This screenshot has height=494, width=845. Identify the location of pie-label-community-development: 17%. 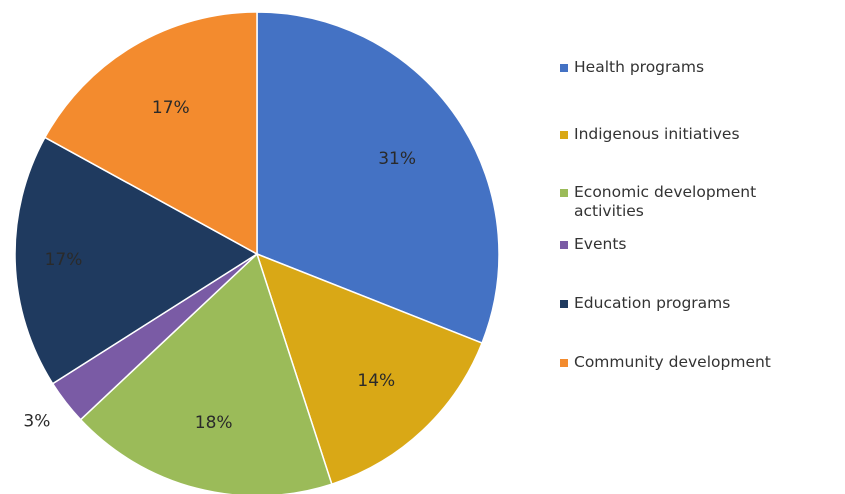
(171, 108).